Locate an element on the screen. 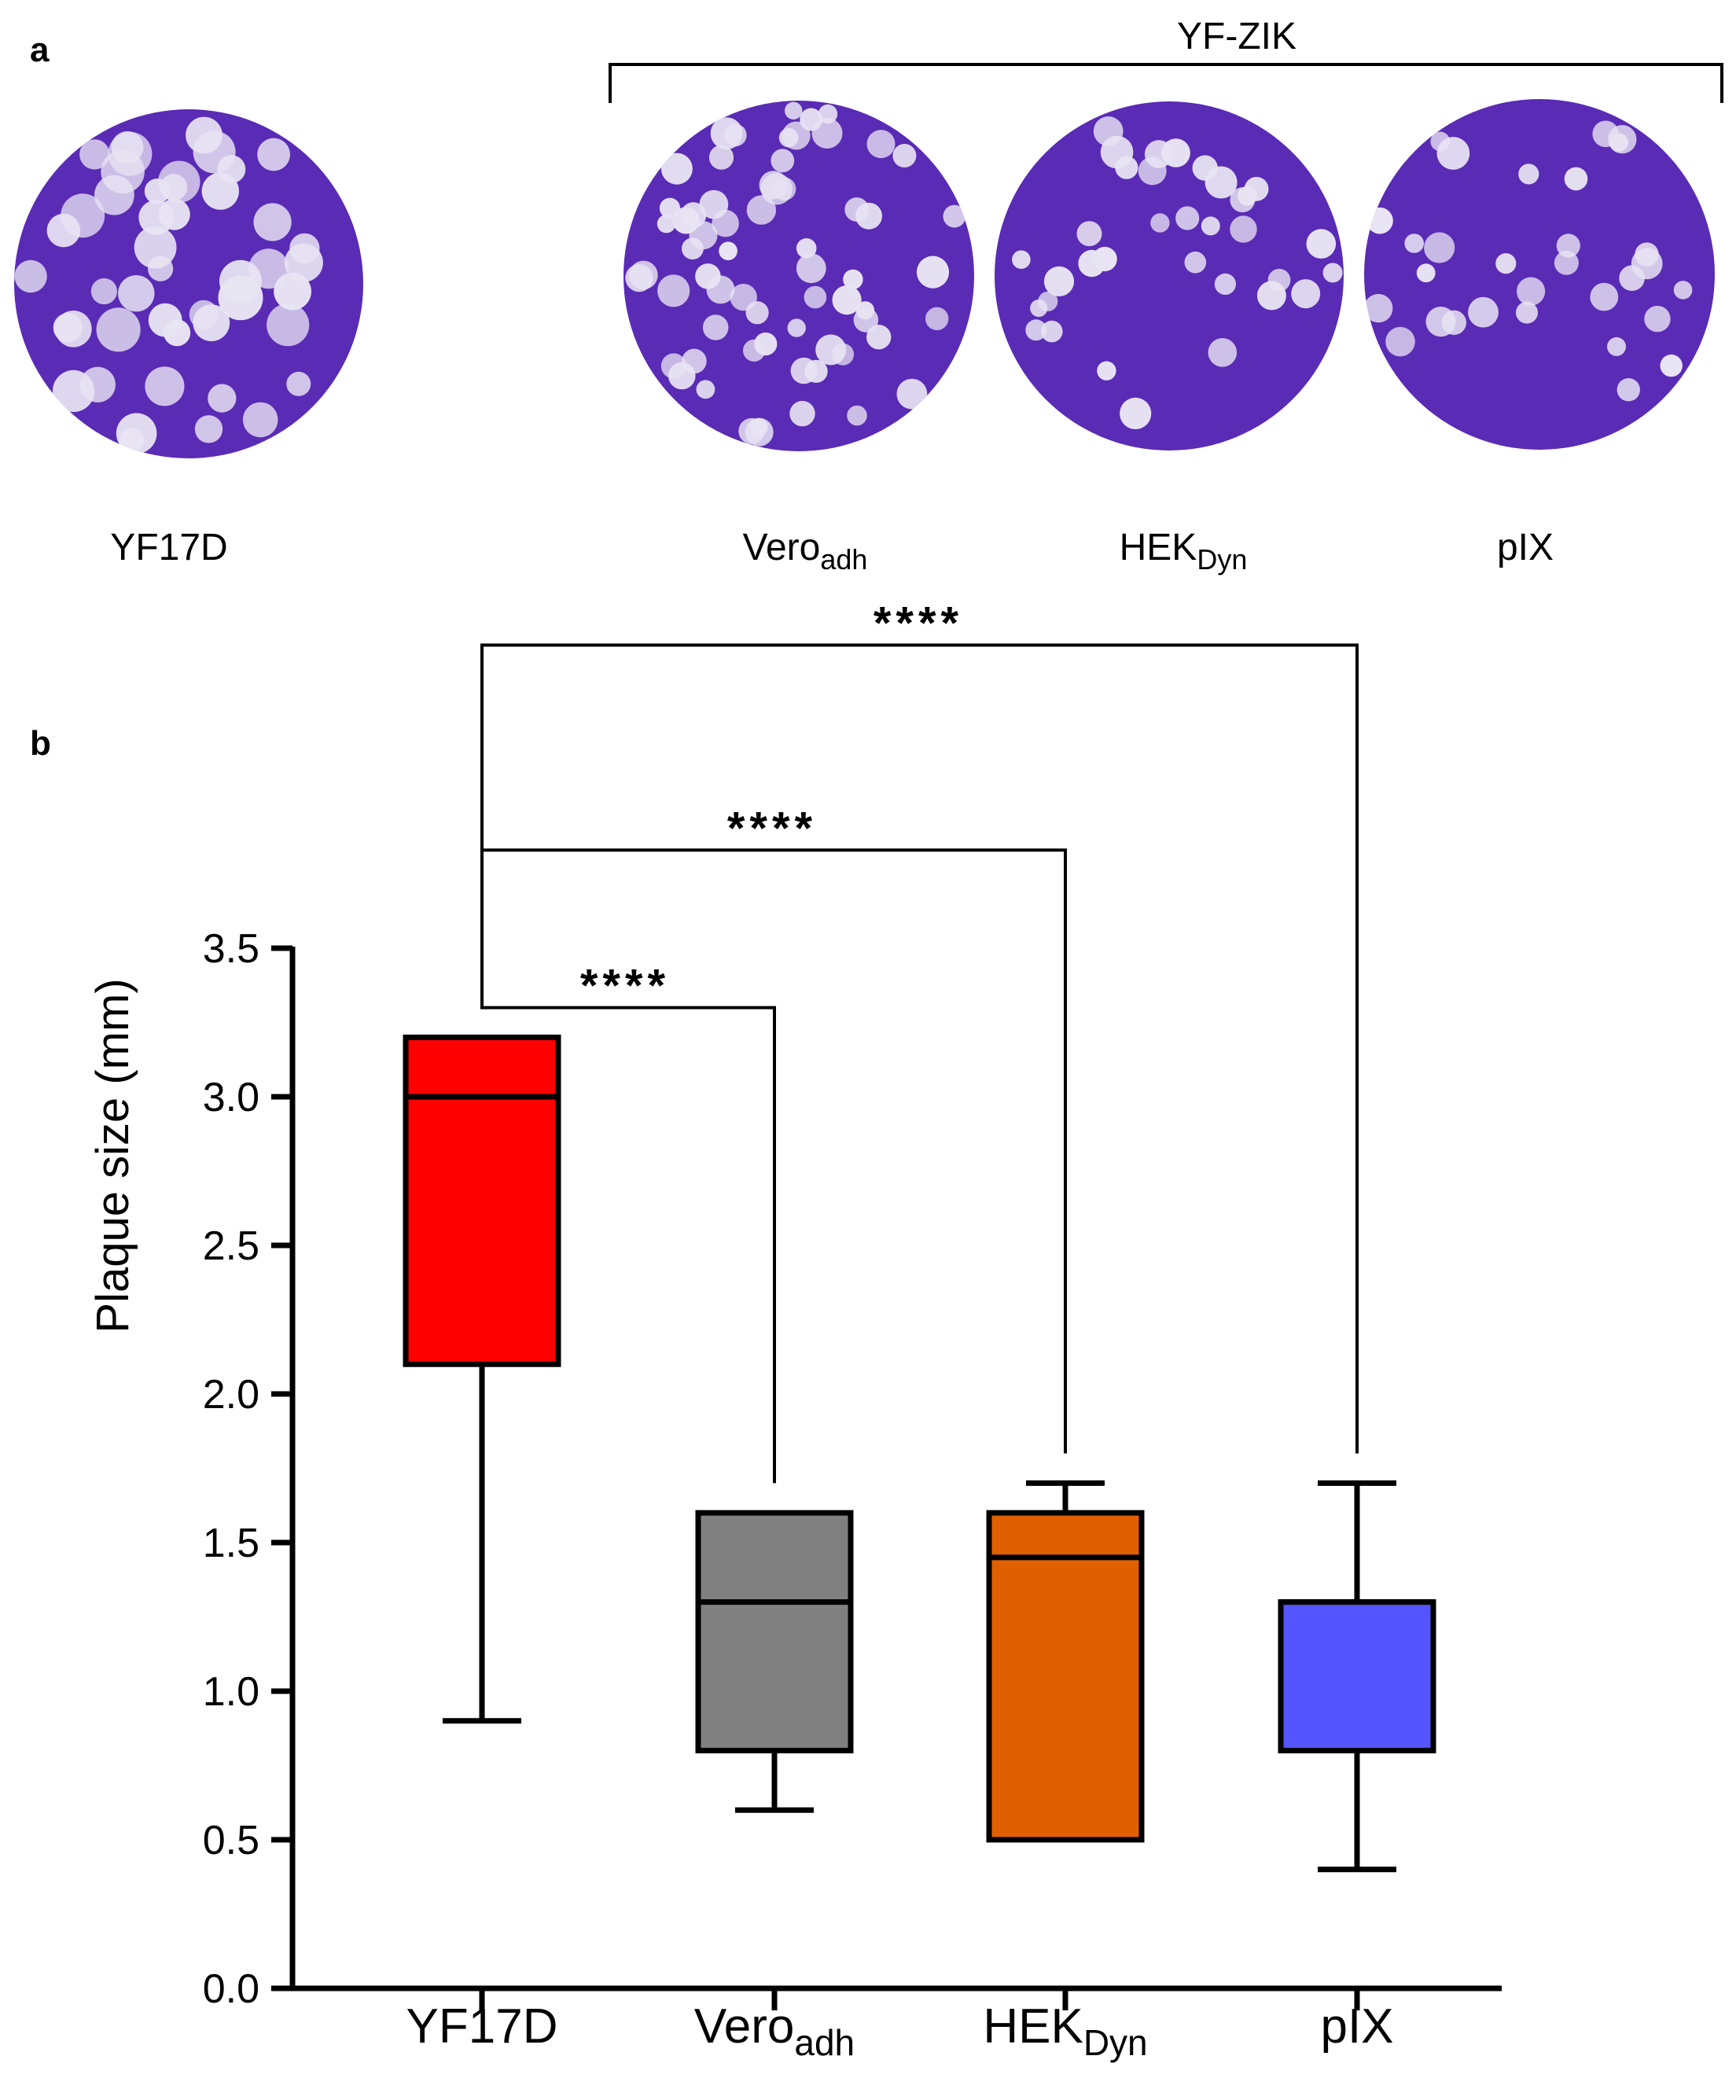  dish-label-hek: HEKDyn is located at coordinates (1184, 551).